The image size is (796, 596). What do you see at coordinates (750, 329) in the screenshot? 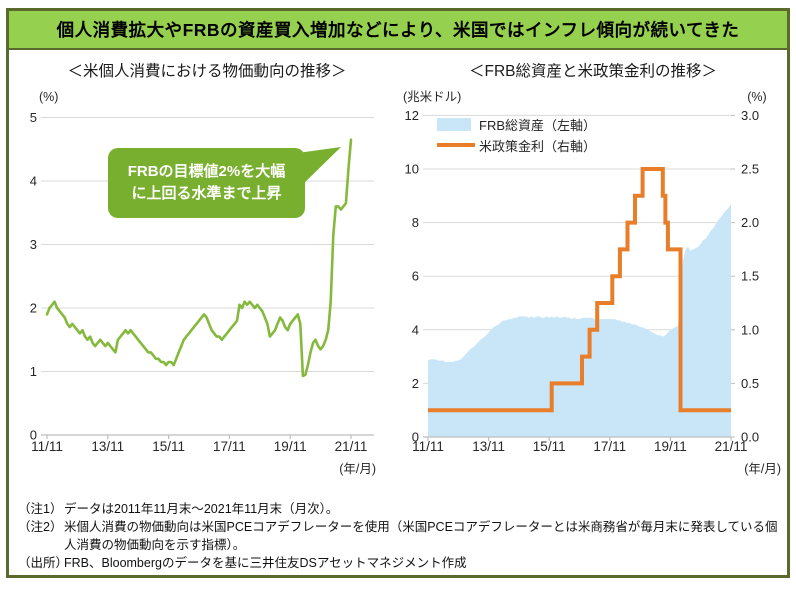
I see `svg-text: 1.0` at bounding box center [750, 329].